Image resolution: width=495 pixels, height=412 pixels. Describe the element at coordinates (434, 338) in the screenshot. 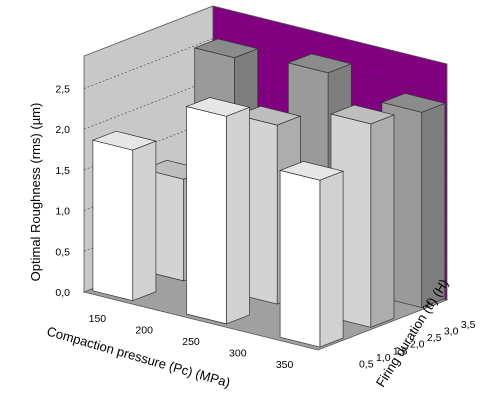

I see `y-tick-label: 2,5` at that location.